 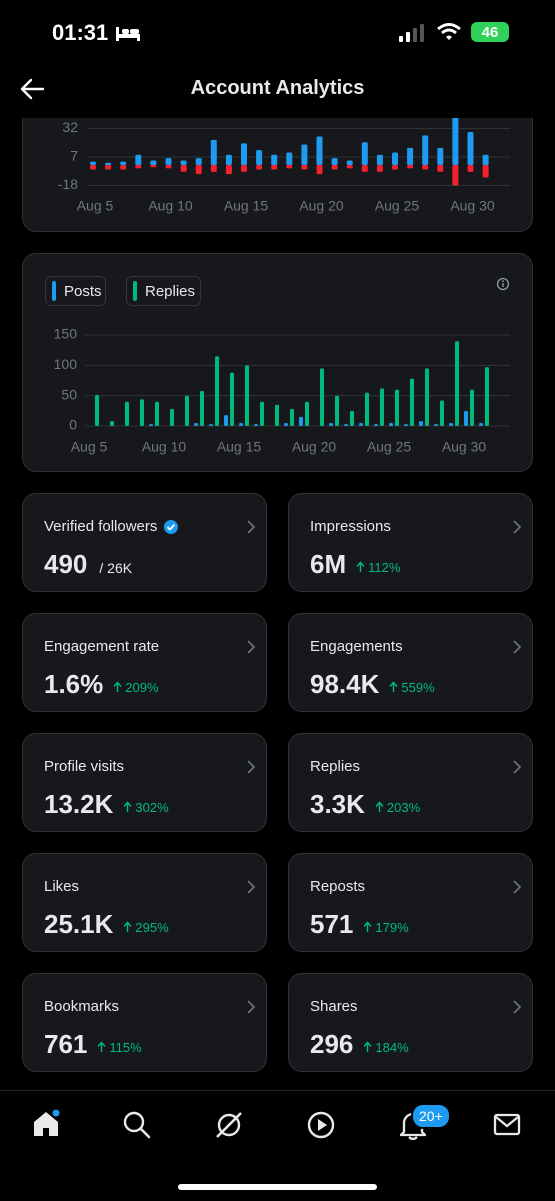 I want to click on bottom-nav: 20+, so click(x=277, y=1145).